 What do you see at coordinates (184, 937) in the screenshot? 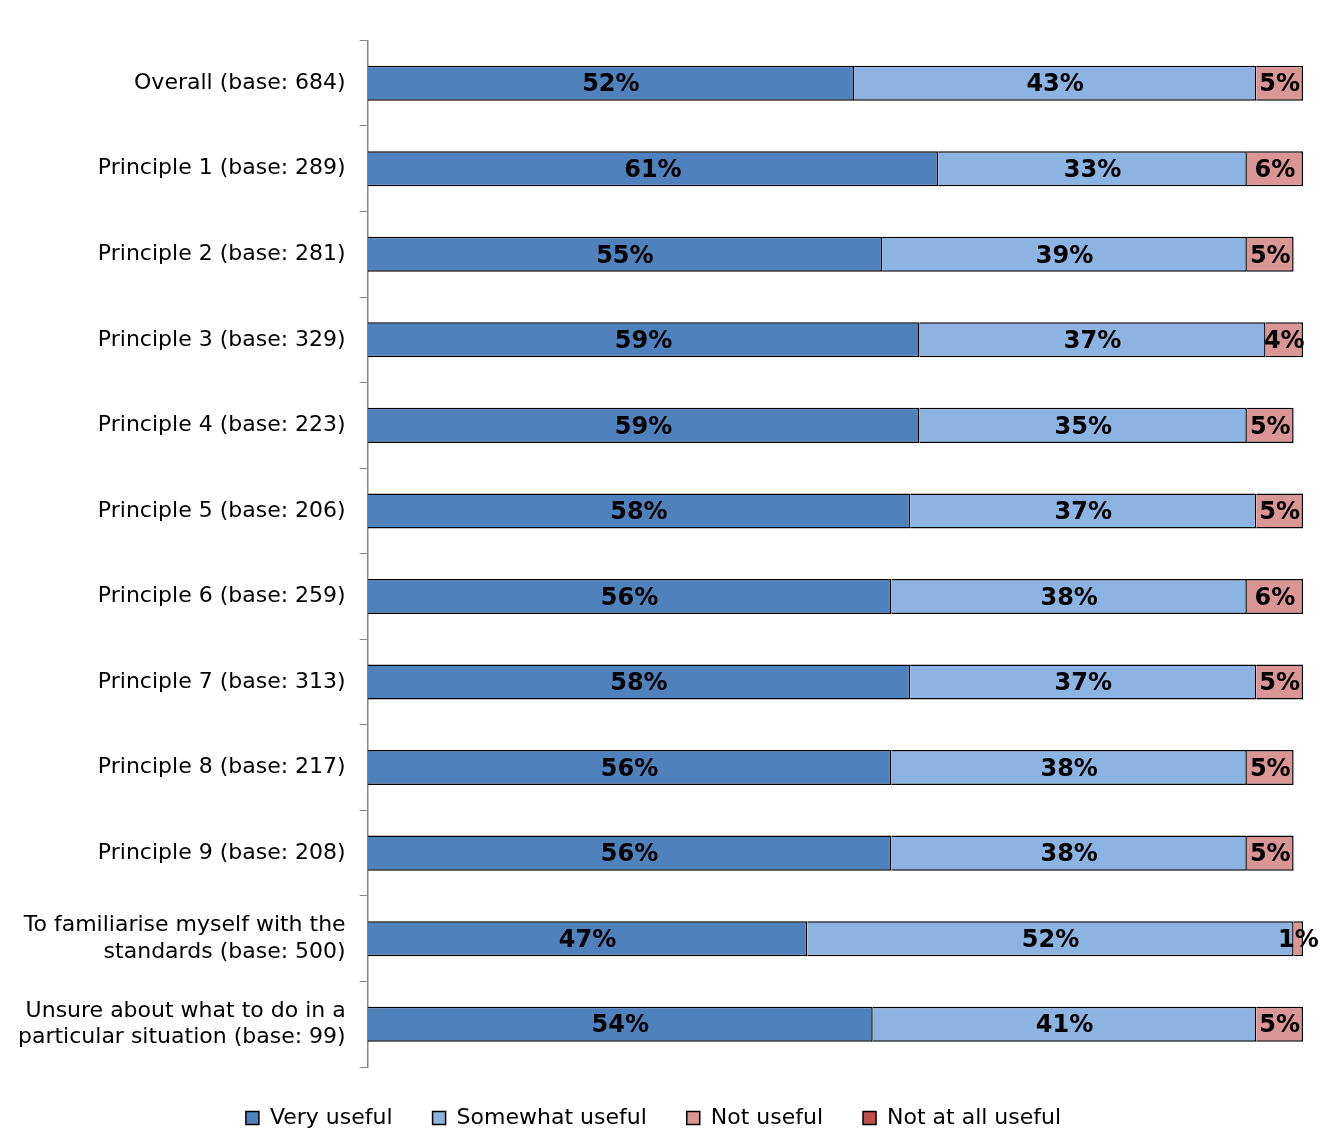
I see `y-tick-label: To familiarise myself with the standards (base: 500)` at bounding box center [184, 937].